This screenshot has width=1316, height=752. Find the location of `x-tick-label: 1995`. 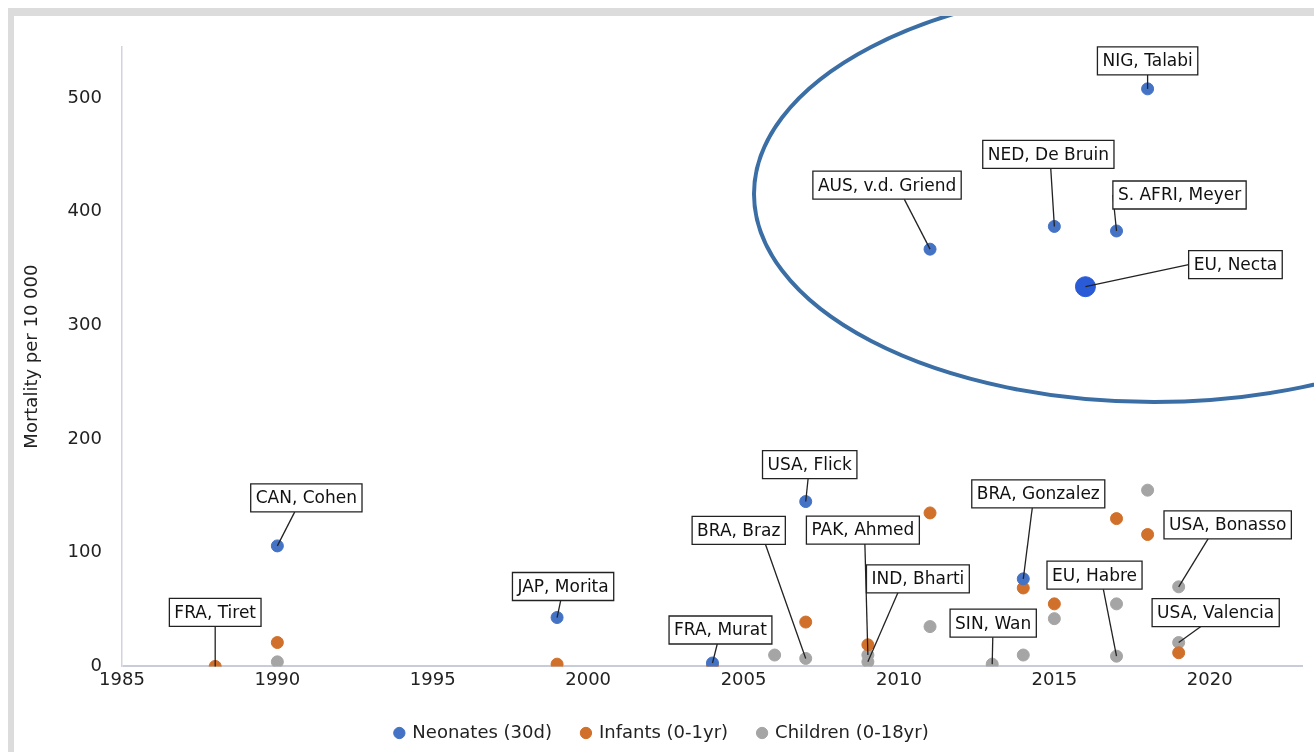

x-tick-label: 1995 is located at coordinates (432, 678).